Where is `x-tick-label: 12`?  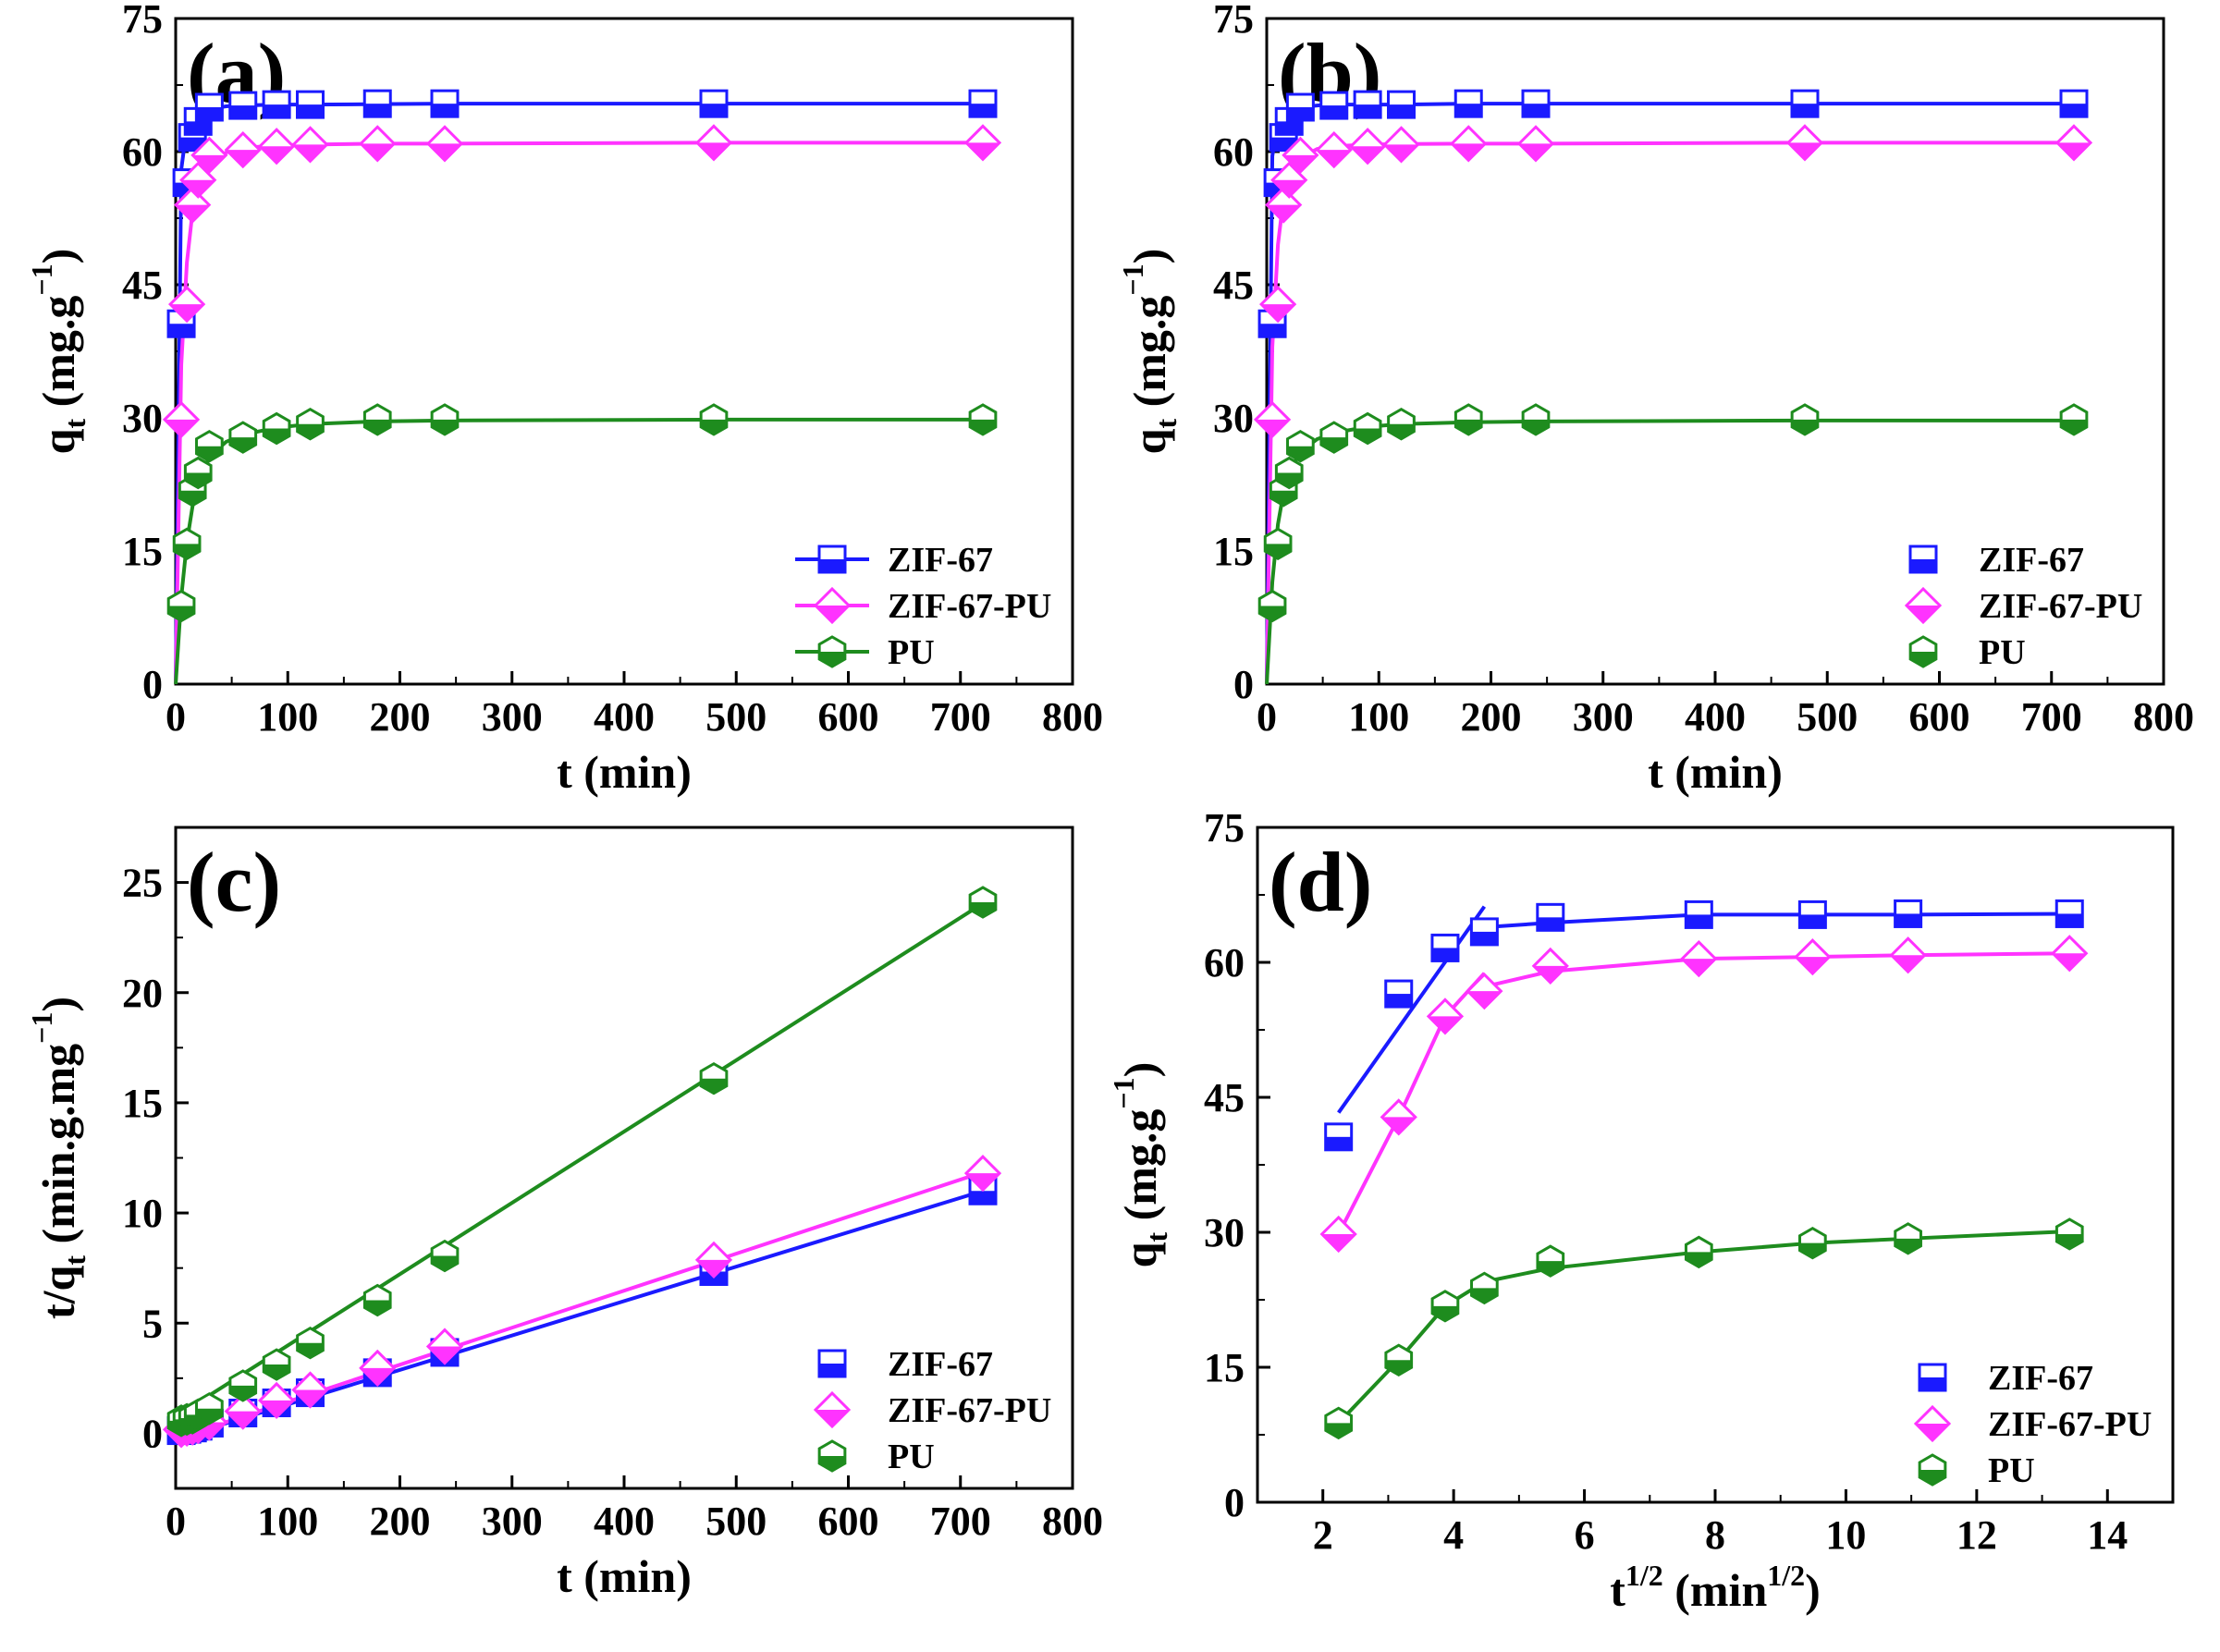
x-tick-label: 12 is located at coordinates (1976, 1535).